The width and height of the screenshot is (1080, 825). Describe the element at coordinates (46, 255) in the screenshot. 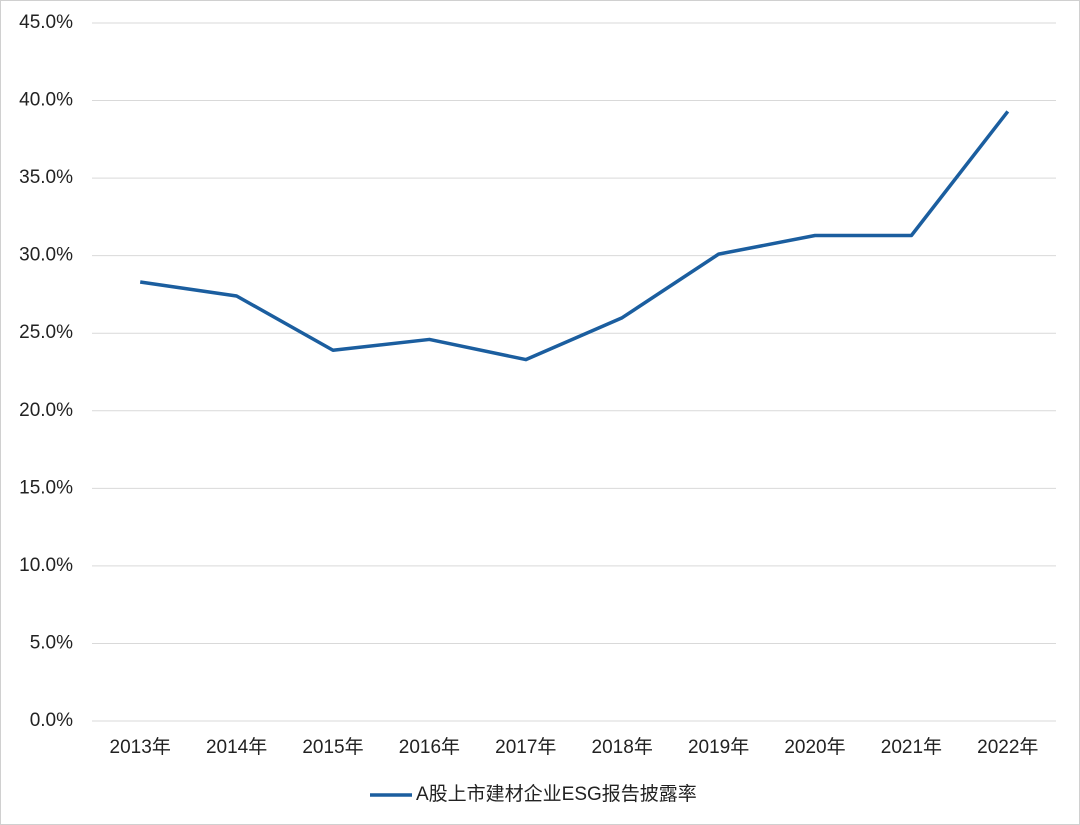

I see `y-tick-label: 30.0%` at that location.